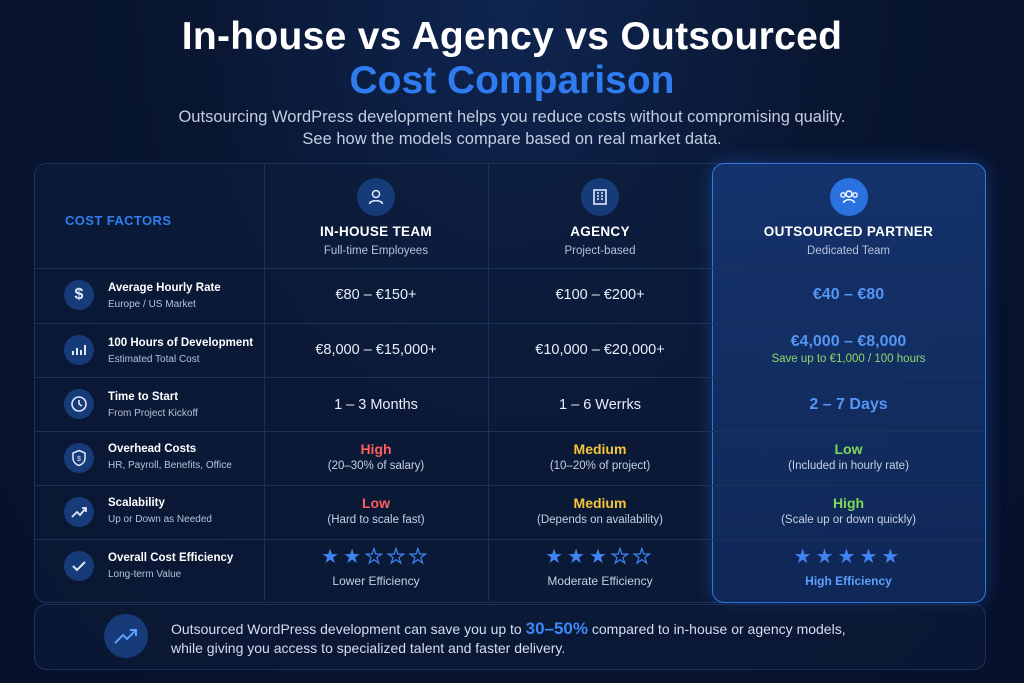  I want to click on column-header-agency: AGENCY Project-based, so click(600, 217).